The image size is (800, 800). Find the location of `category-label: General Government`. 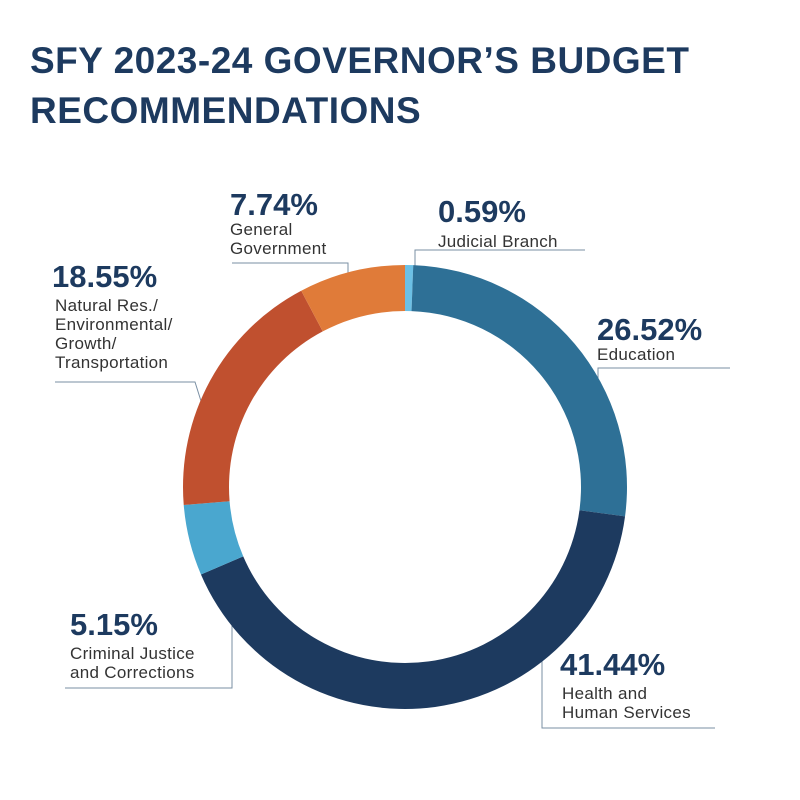

category-label: General Government is located at coordinates (278, 239).